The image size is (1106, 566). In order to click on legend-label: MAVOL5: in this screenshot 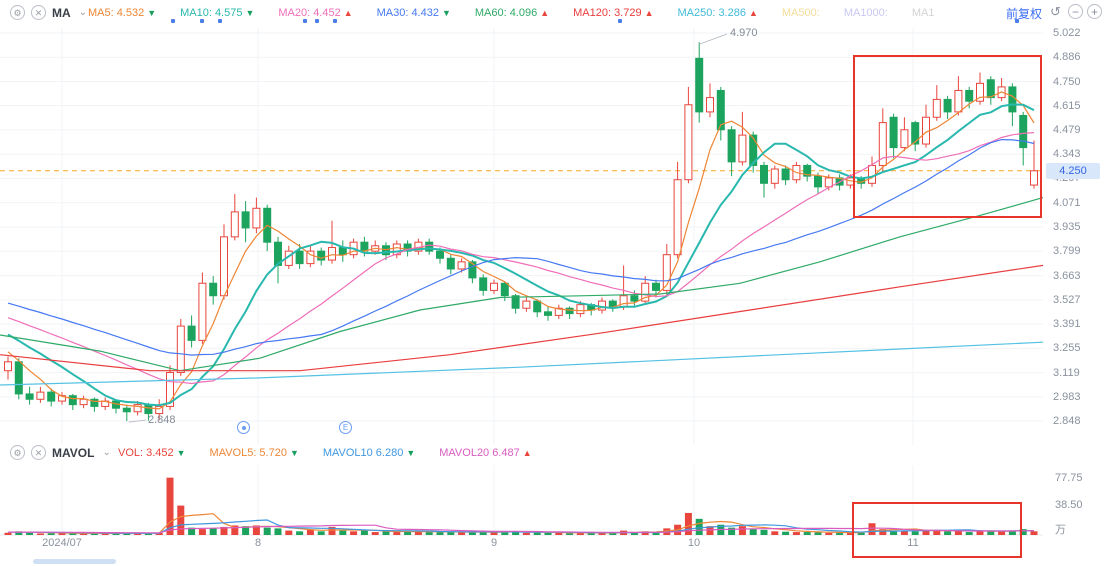, I will do `click(233, 453)`.